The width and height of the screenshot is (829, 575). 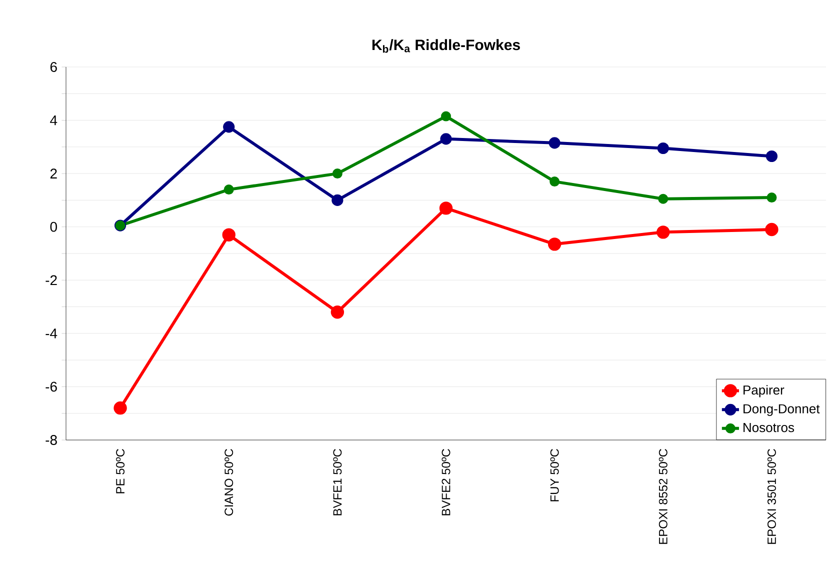 What do you see at coordinates (51, 387) in the screenshot?
I see `y-tick-label: -6` at bounding box center [51, 387].